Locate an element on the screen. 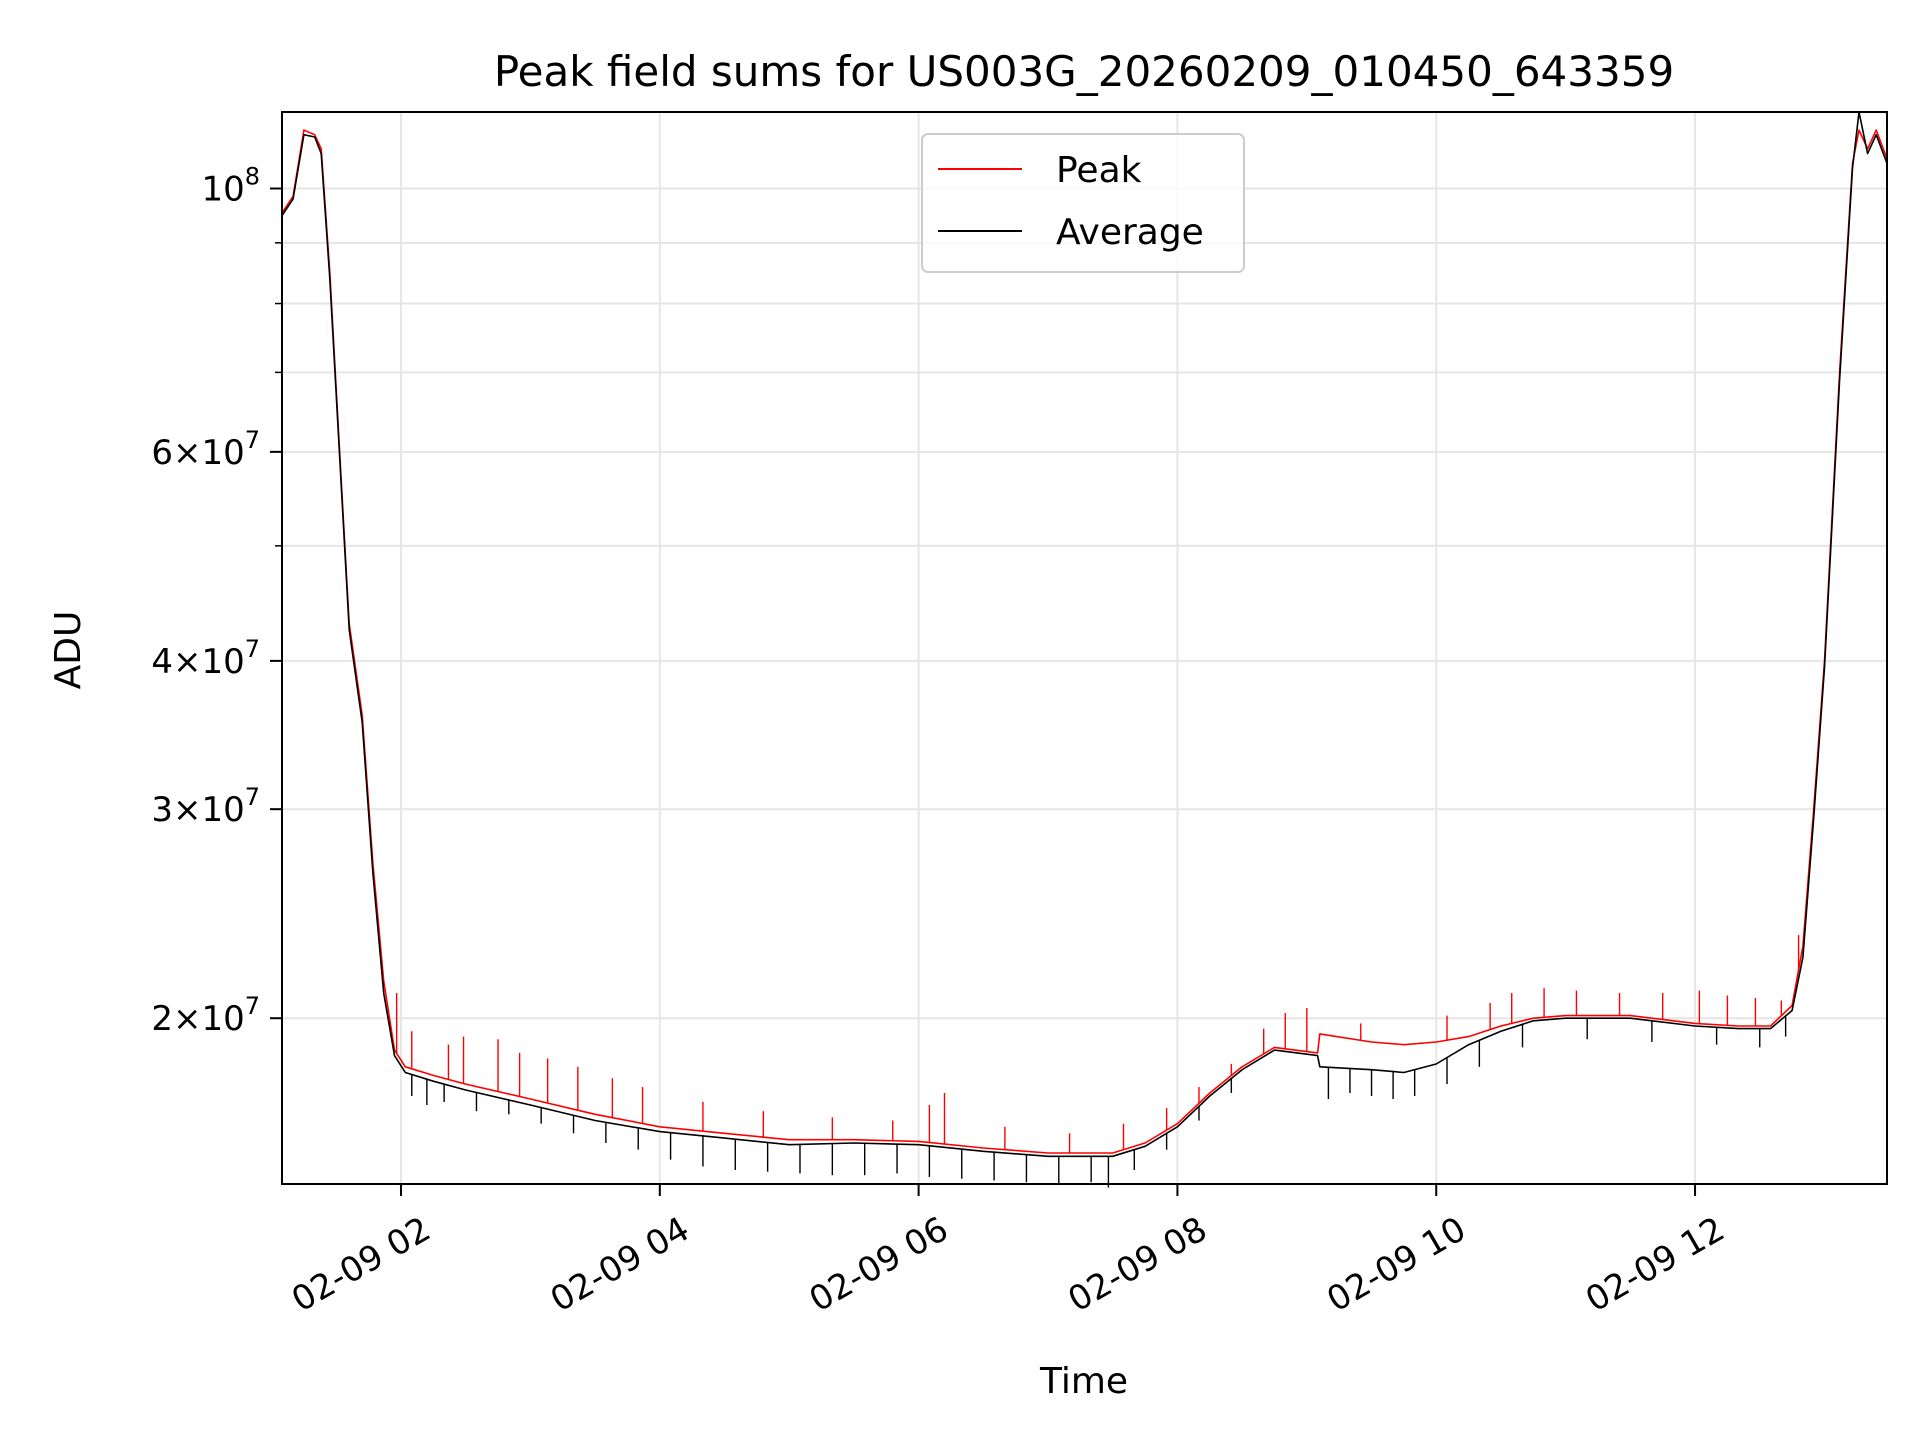 This screenshot has height=1440, width=1920. y-tick-label: 4×107 is located at coordinates (205, 658).